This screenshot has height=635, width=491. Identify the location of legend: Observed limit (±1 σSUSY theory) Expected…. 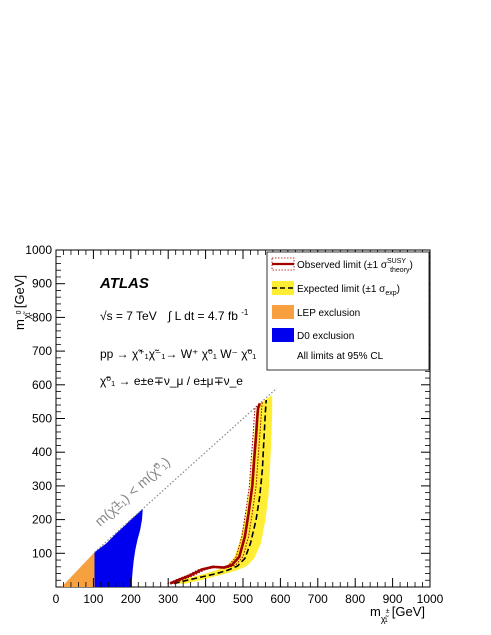
(348, 311).